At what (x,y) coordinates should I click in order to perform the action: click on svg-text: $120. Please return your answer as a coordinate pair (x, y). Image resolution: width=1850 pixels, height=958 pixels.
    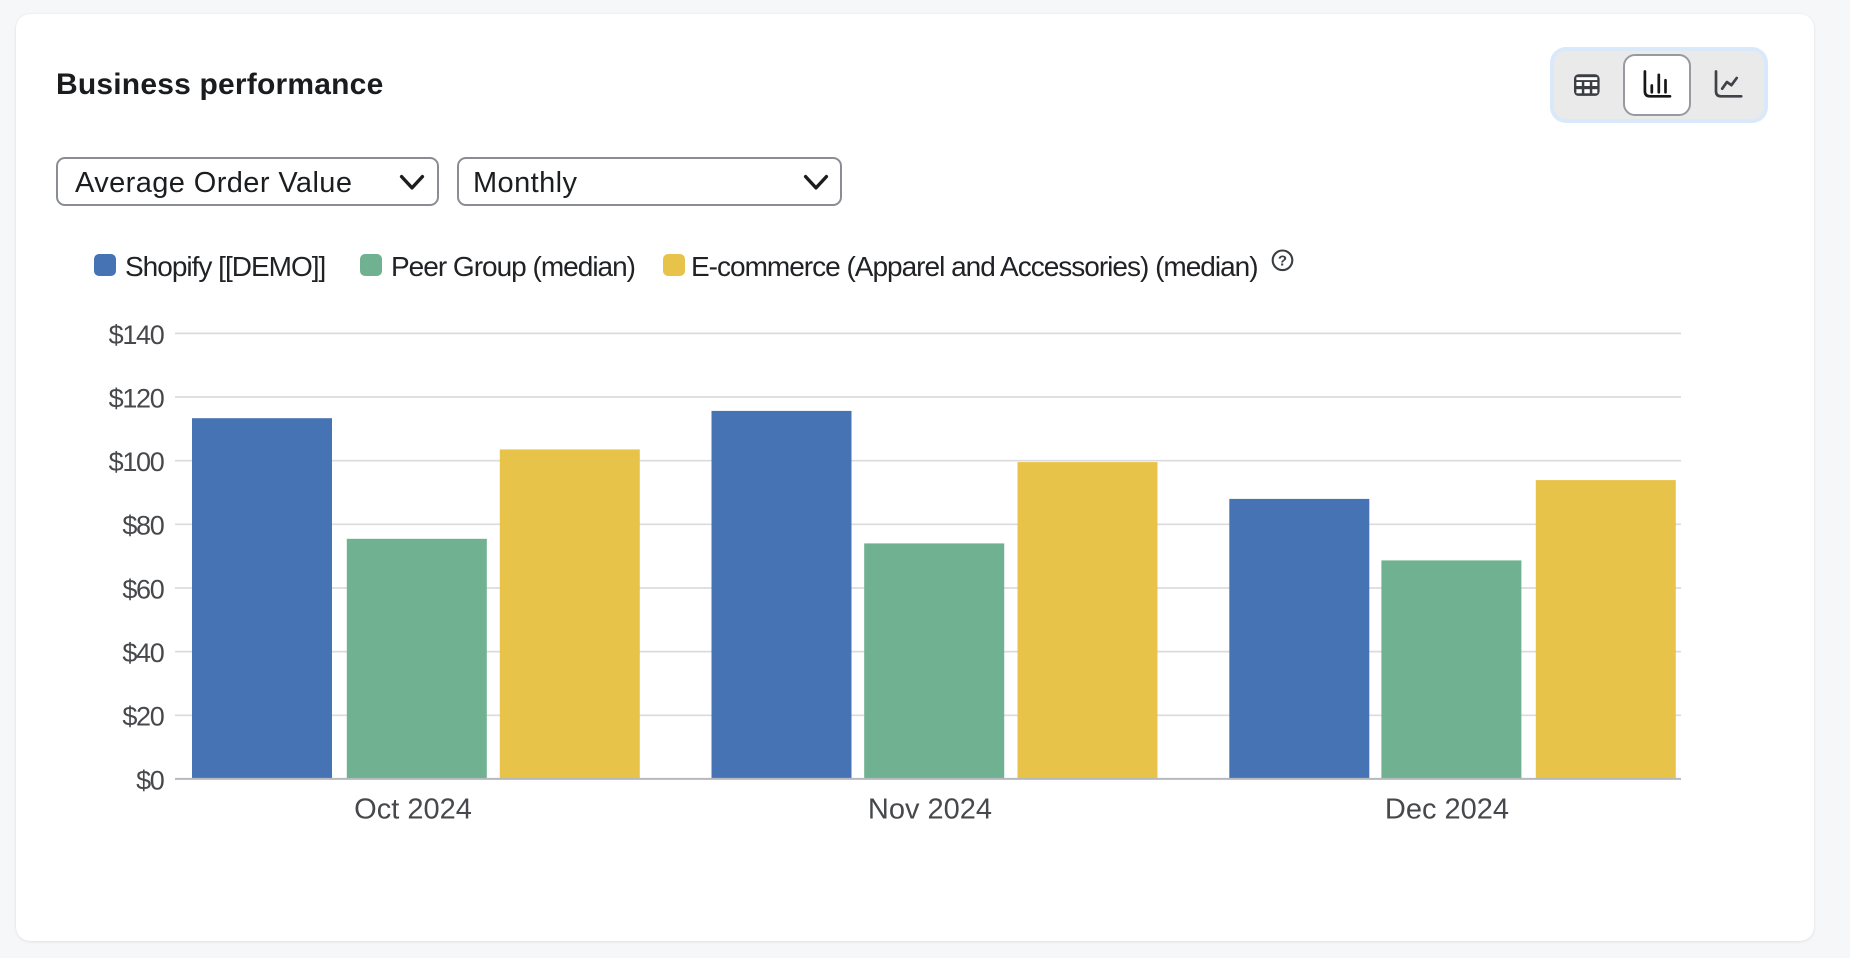
    Looking at the image, I should click on (136, 398).